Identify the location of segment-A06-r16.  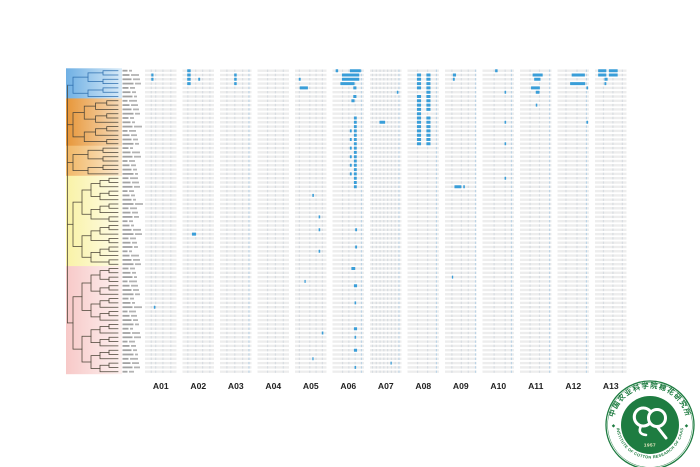
(350, 139).